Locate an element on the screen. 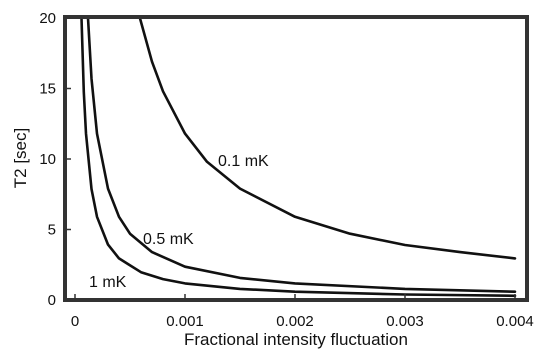 The height and width of the screenshot is (349, 540). y-axis-title: T2 [sec] is located at coordinates (20, 158).